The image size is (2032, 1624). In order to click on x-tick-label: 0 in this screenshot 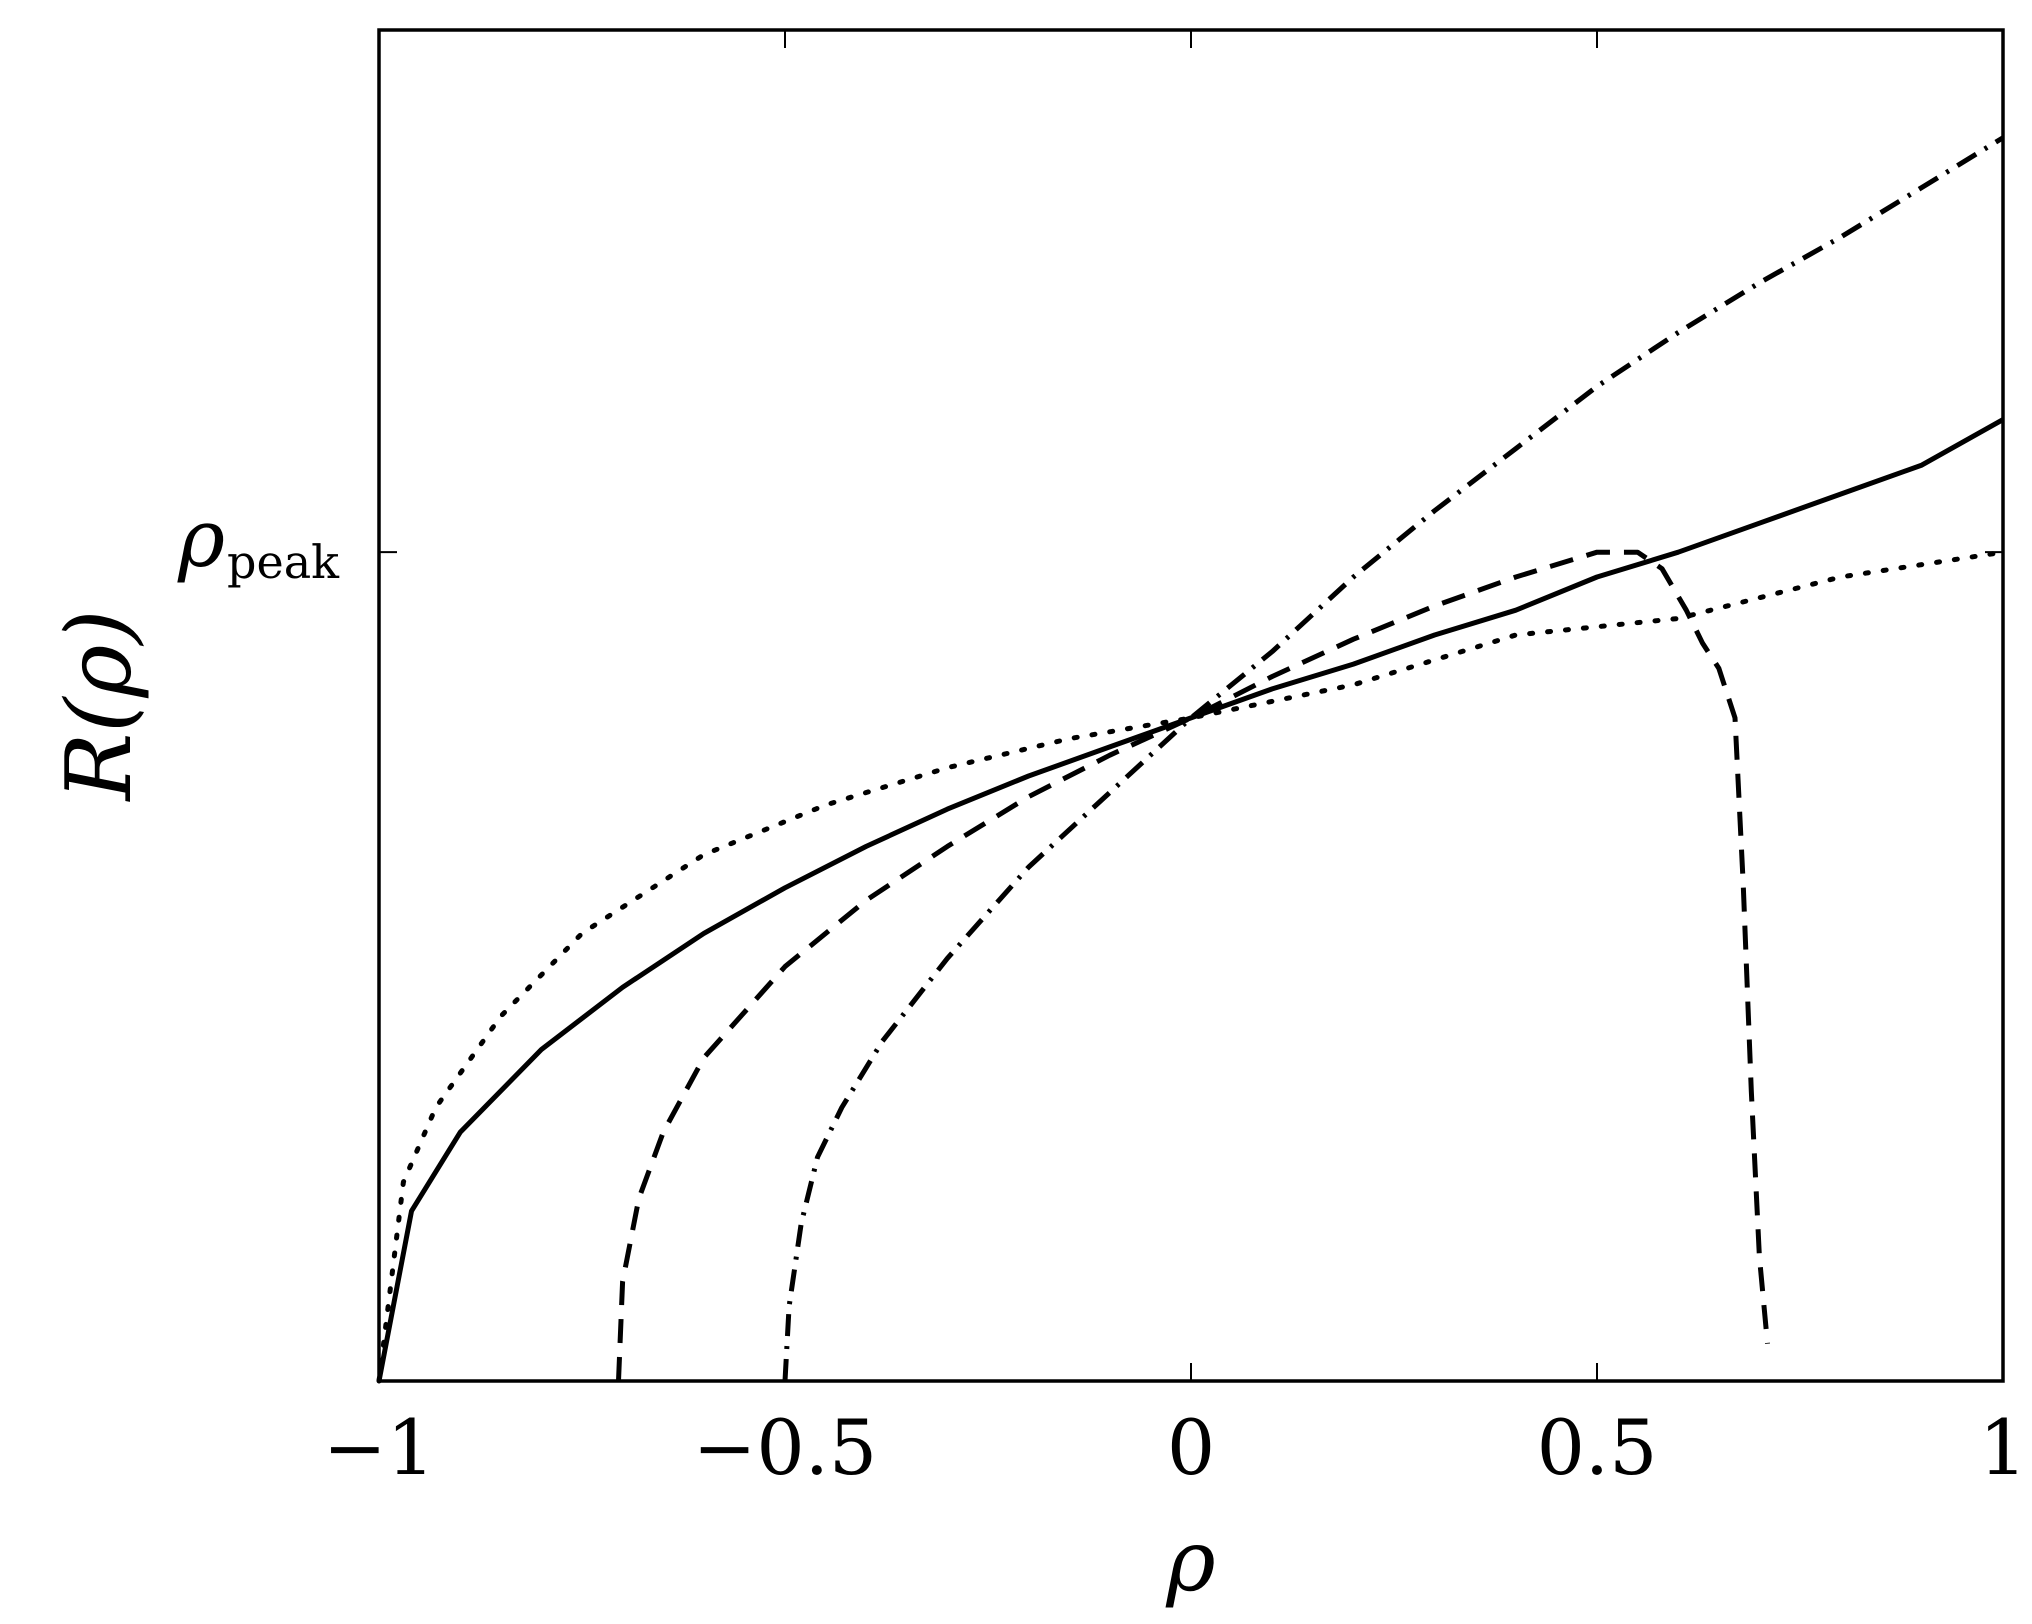, I will do `click(1191, 1447)`.